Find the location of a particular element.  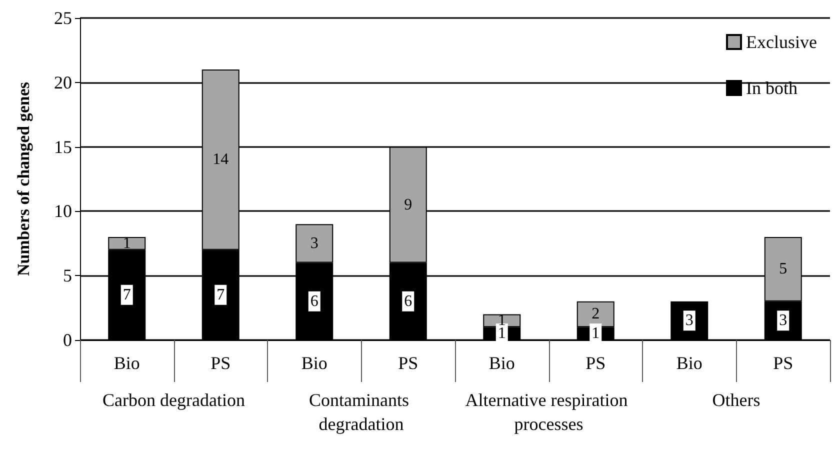

text: Contaminants degradation is located at coordinates (361, 412).